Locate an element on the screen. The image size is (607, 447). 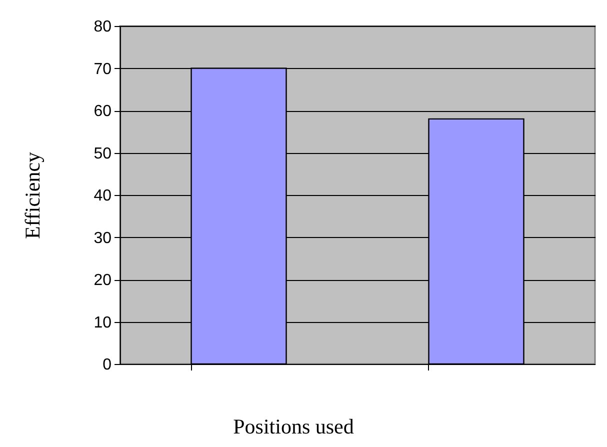
y-axis-title: Efficiency is located at coordinates (32, 195).